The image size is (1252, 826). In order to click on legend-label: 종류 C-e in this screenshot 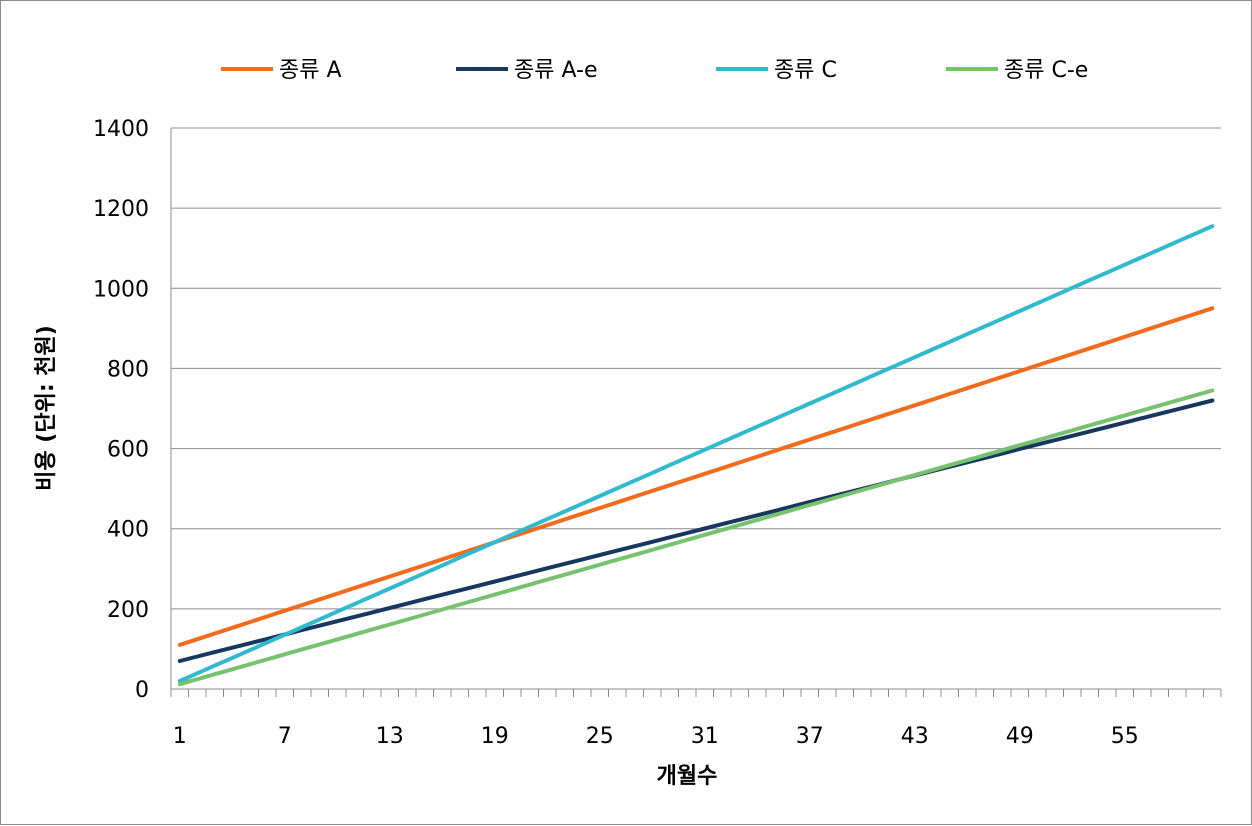, I will do `click(1046, 70)`.